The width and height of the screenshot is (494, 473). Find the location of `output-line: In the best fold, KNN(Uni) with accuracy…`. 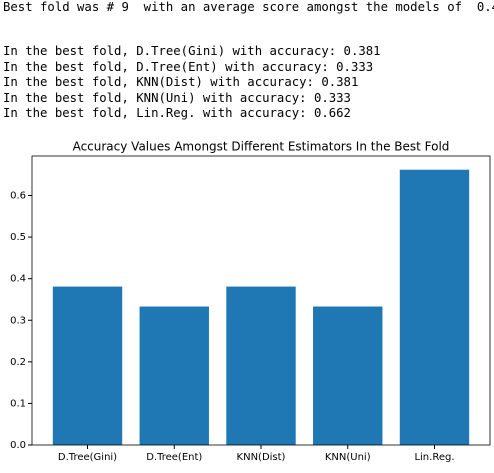

output-line: In the best fold, KNN(Uni) with accuracy… is located at coordinates (177, 97).